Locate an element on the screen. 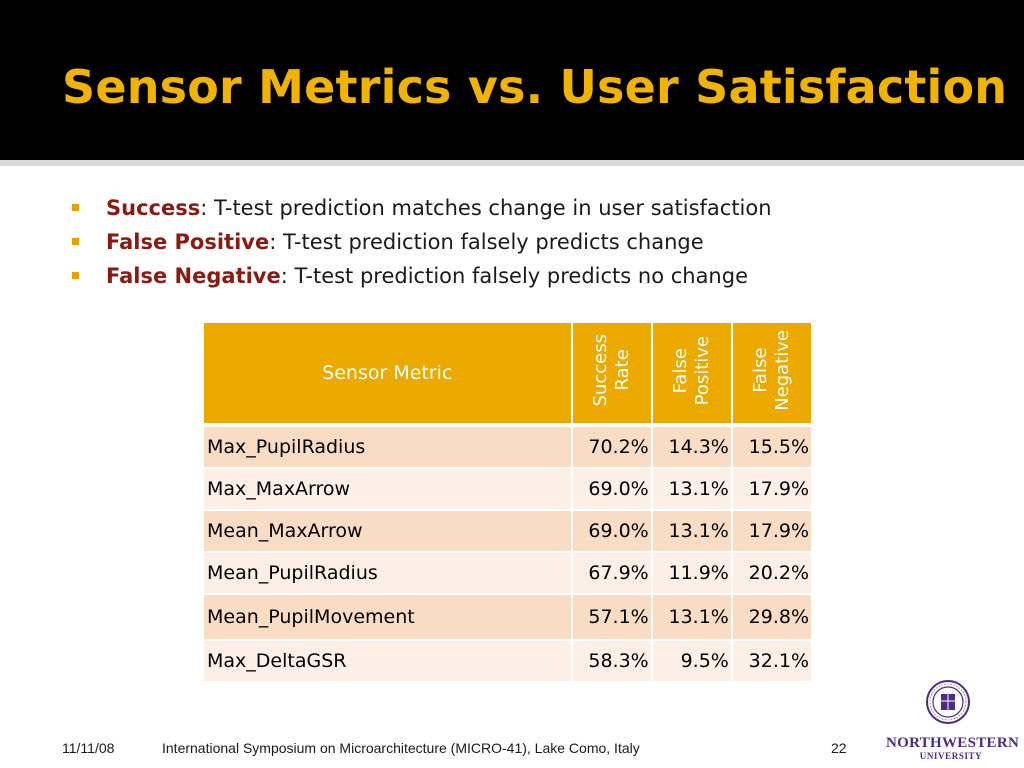 This screenshot has width=1024, height=768. header-line: Positive is located at coordinates (702, 370).